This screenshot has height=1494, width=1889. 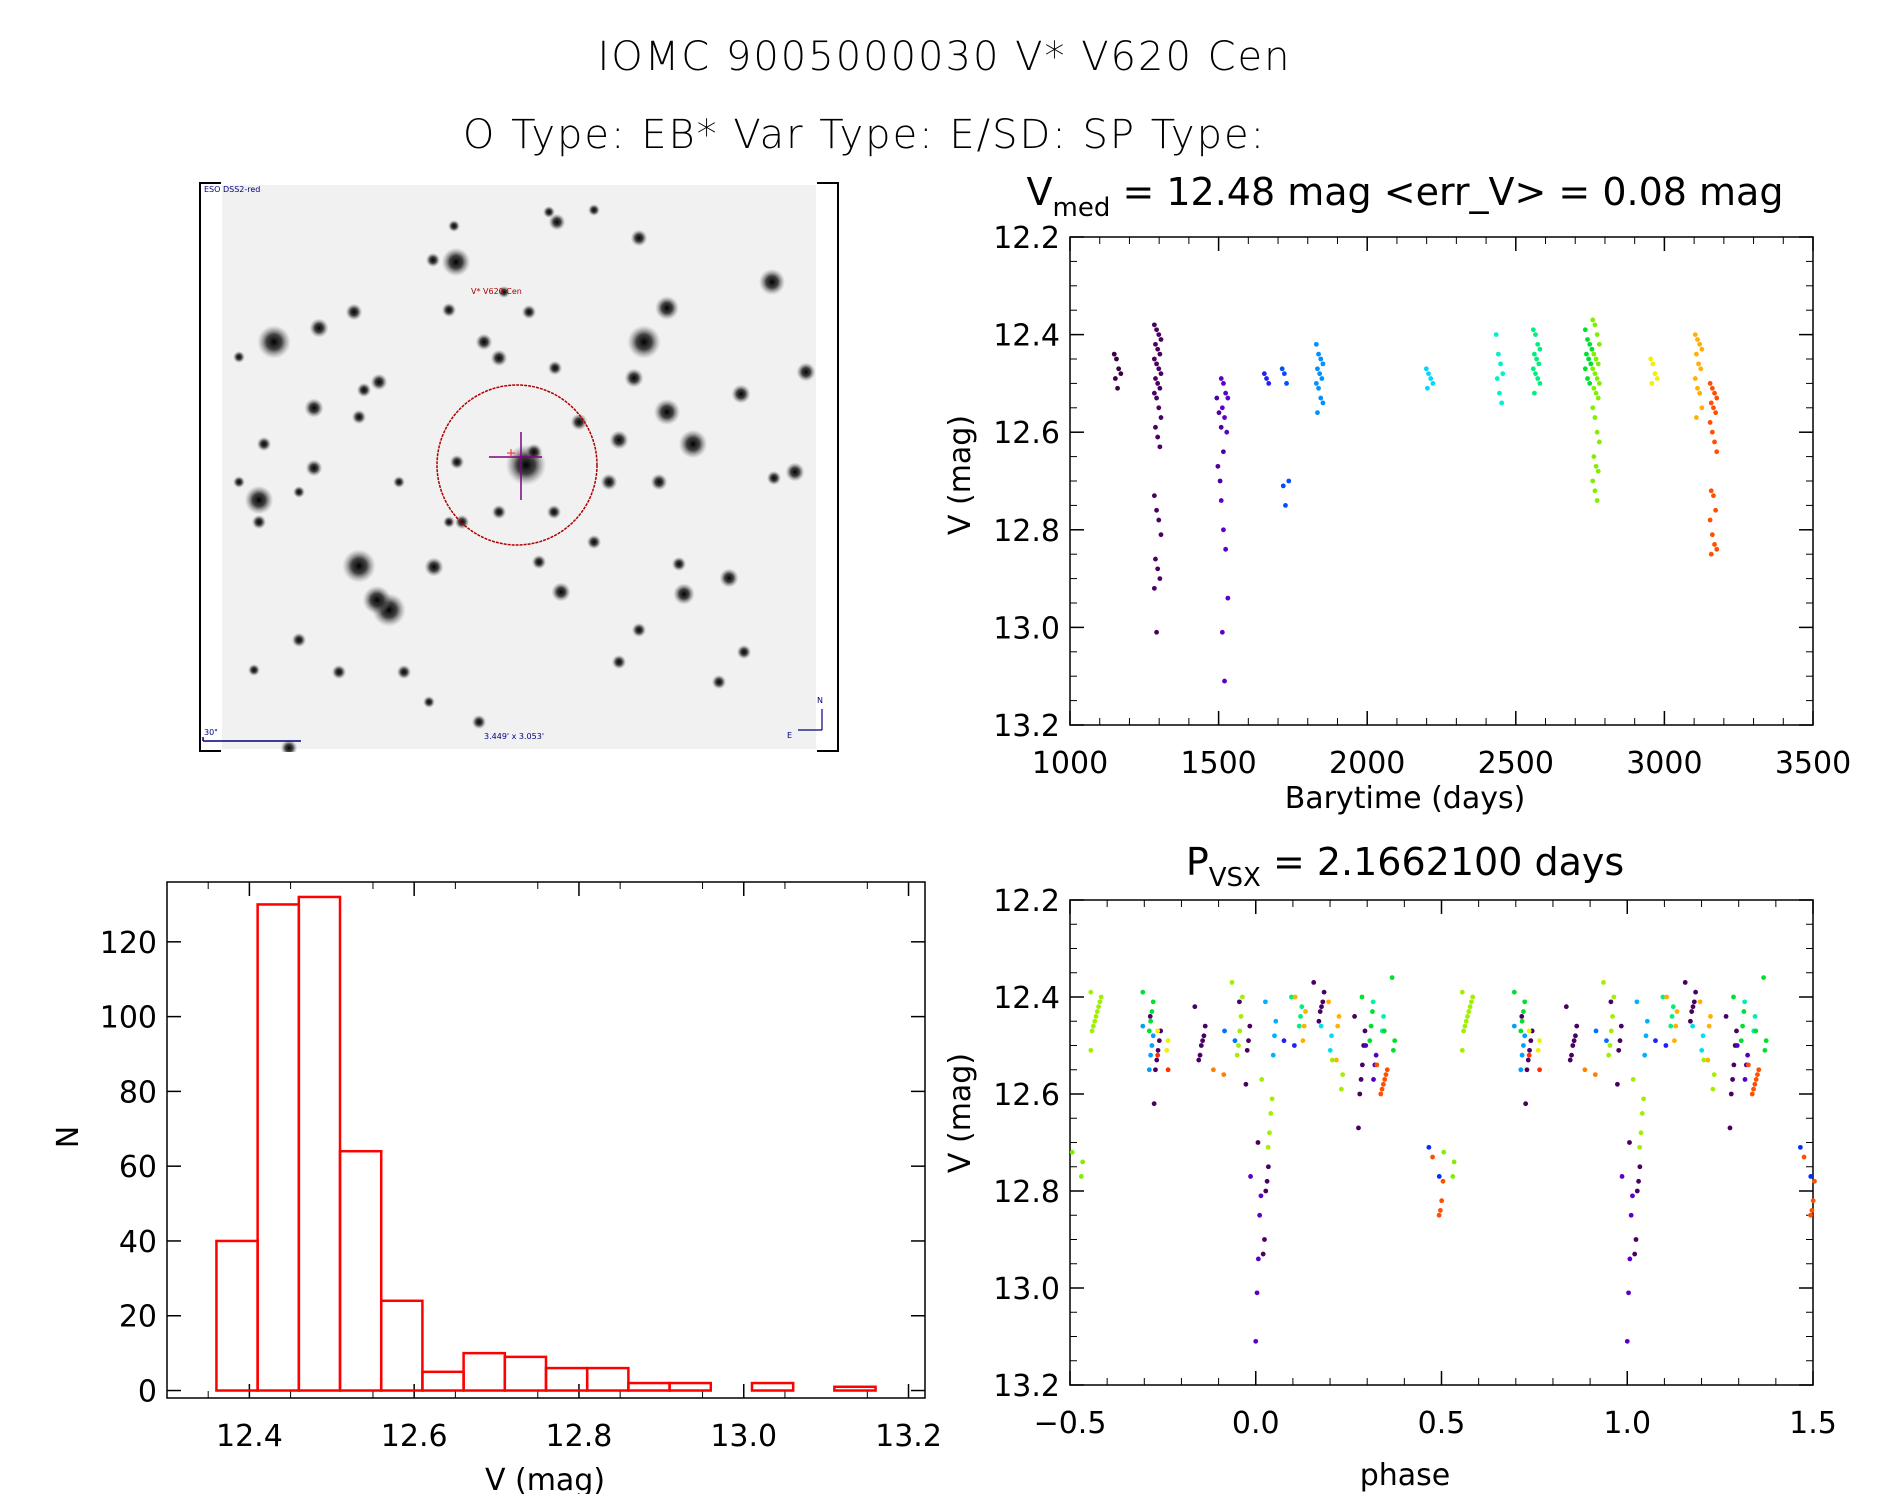 I want to click on target-crosshair-icon, so click(x=515, y=466).